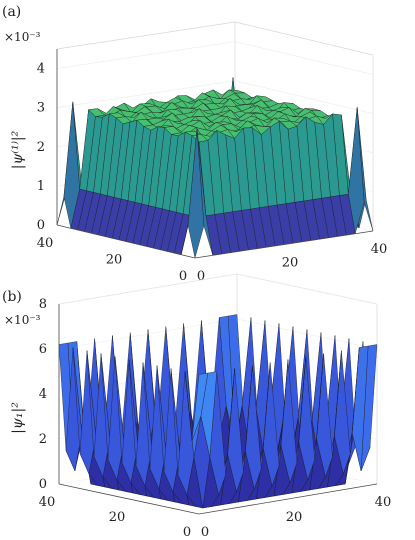  Describe the element at coordinates (12, 297) in the screenshot. I see `panel-b-label: (b)` at that location.